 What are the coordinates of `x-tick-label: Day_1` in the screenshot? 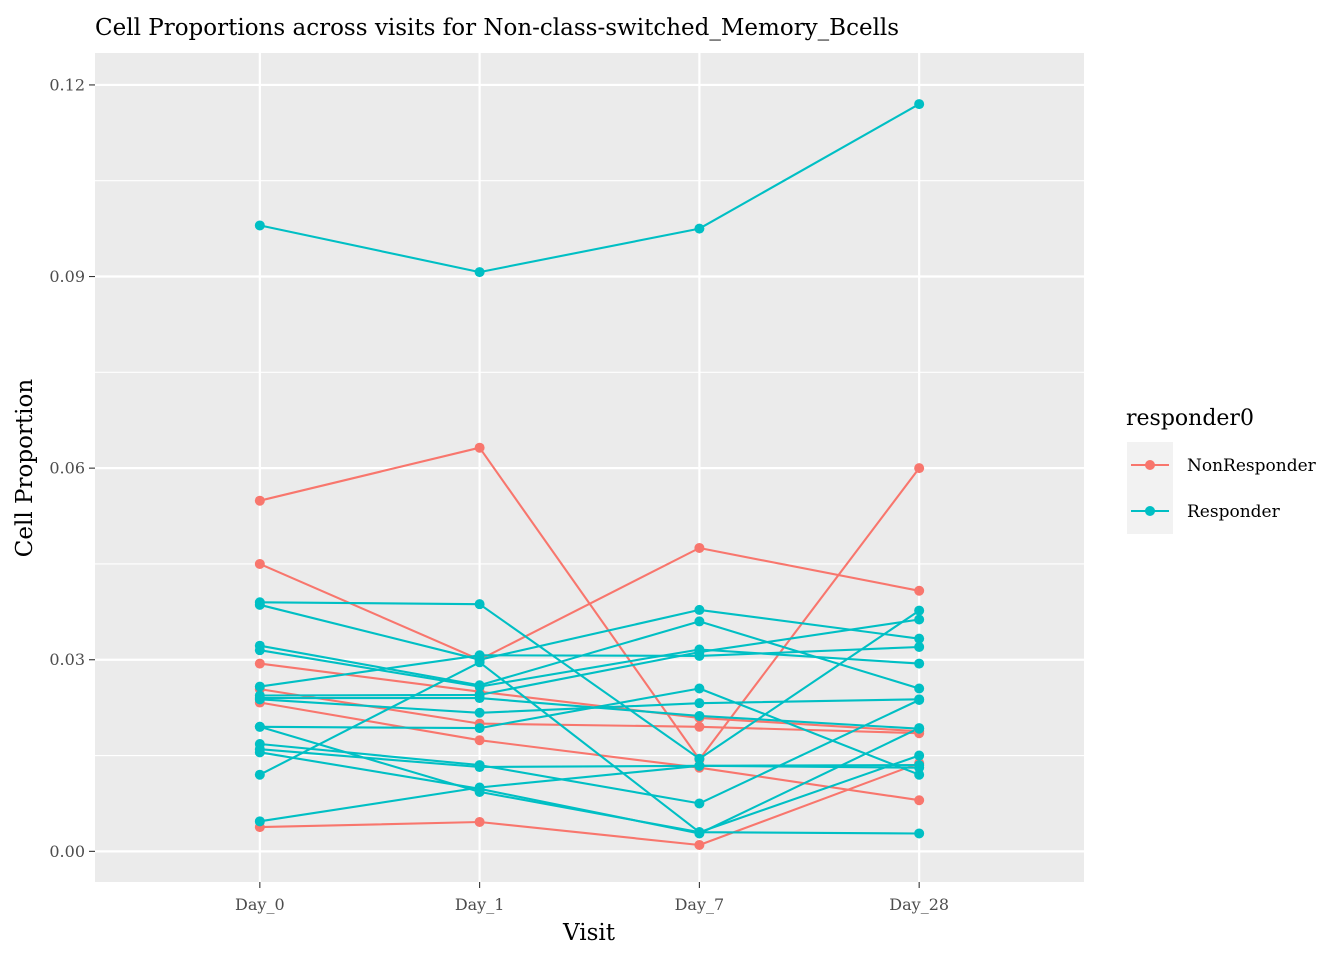 It's located at (480, 904).